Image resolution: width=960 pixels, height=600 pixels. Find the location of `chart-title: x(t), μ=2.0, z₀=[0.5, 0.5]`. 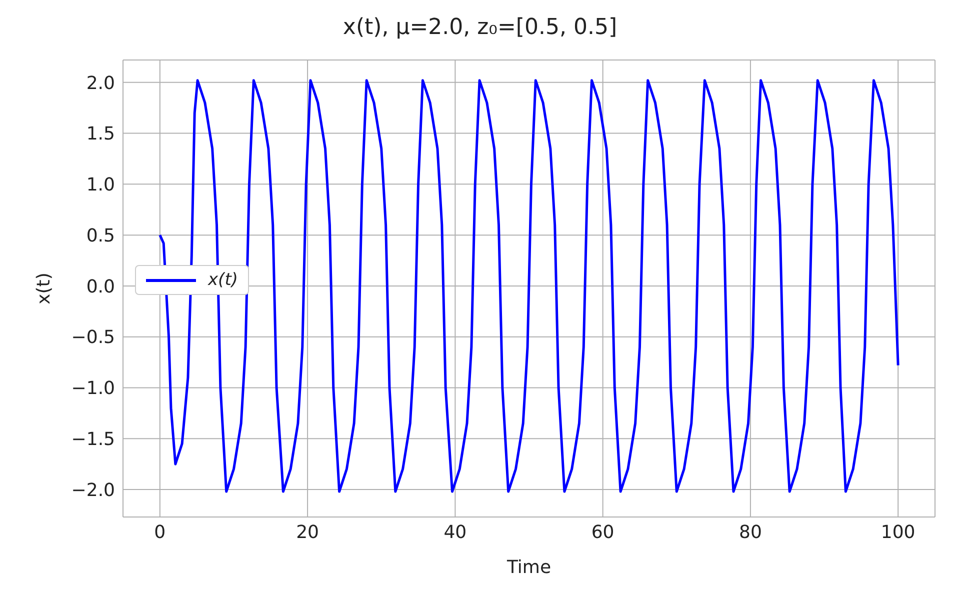

chart-title: x(t), μ=2.0, z₀=[0.5, 0.5] is located at coordinates (480, 28).